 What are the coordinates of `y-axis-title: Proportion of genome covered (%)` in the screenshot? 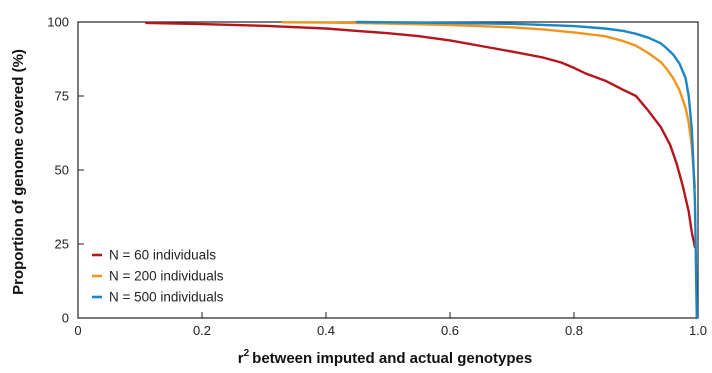 It's located at (18, 172).